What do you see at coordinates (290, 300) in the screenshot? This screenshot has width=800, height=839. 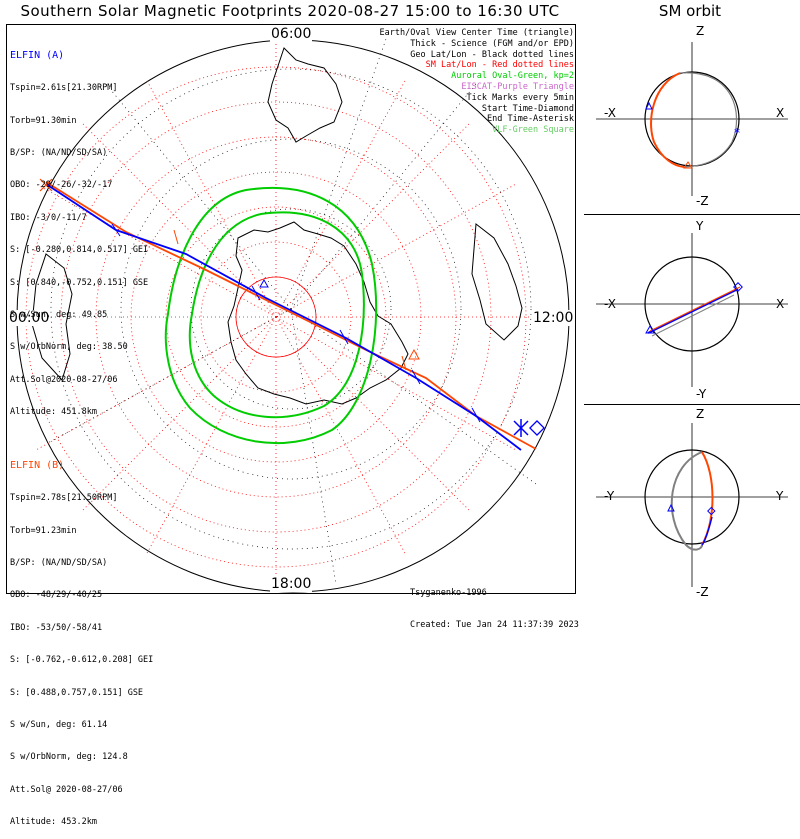 I see `elfin-b-ticks` at bounding box center [290, 300].